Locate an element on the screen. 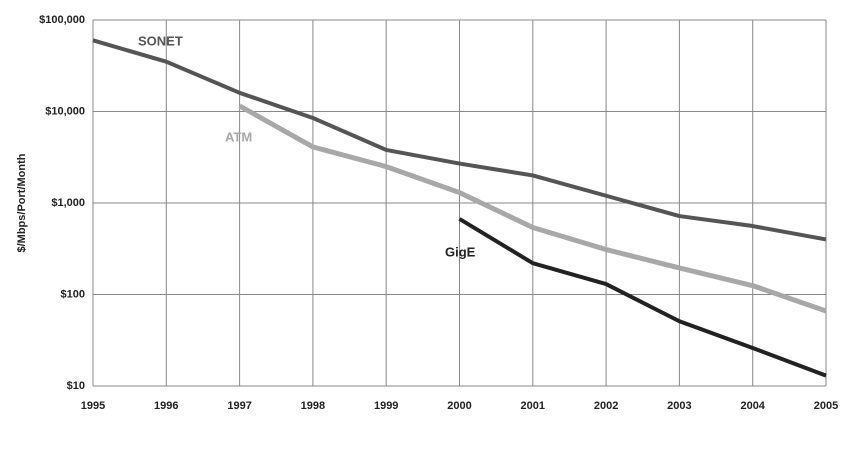 This screenshot has width=851, height=455. x-tick-label: 1996 is located at coordinates (166, 406).